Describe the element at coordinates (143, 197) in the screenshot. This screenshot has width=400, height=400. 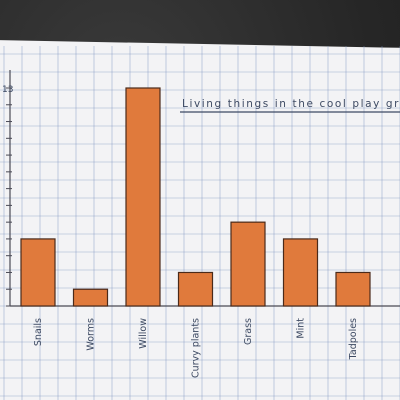
I see `bar-willow` at that location.